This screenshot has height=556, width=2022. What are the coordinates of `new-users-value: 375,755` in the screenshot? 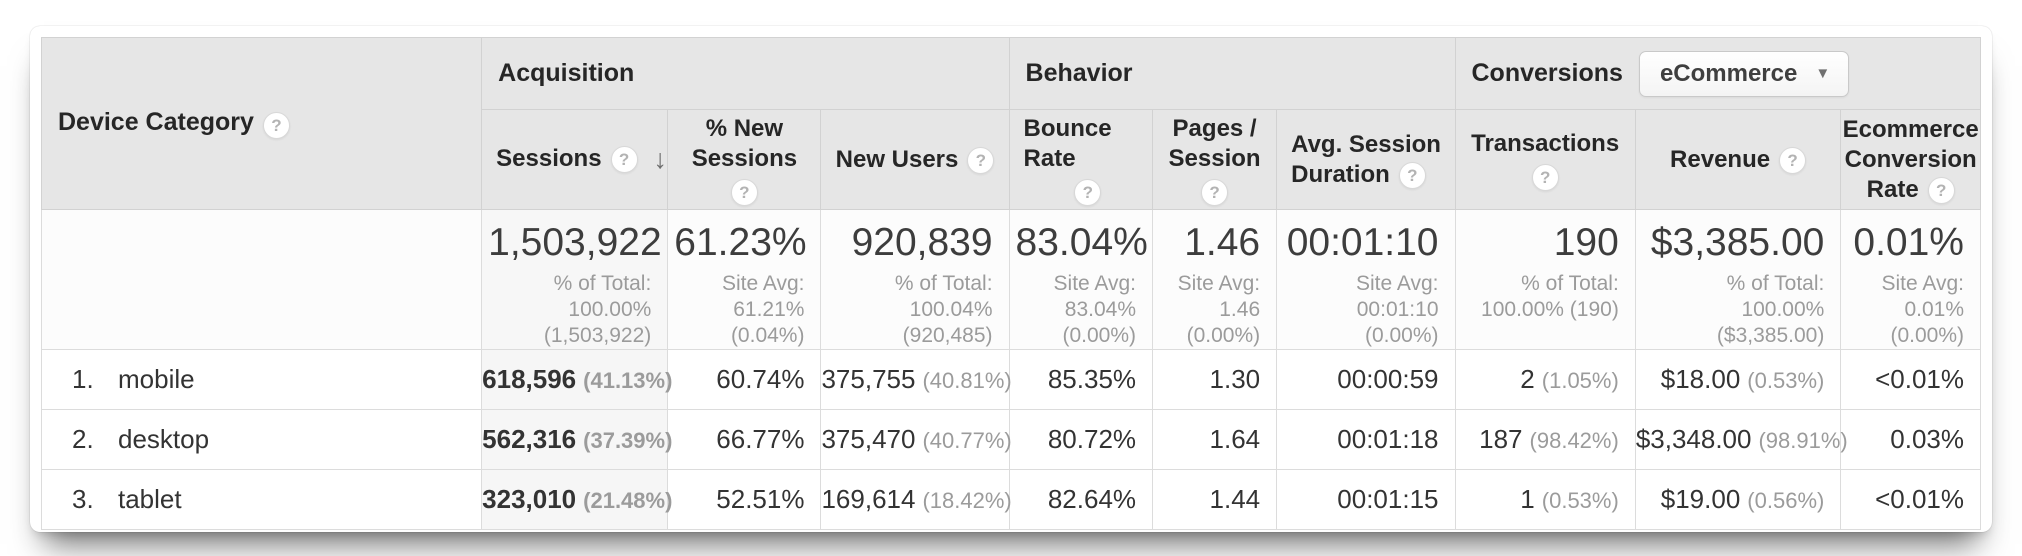 It's located at (868, 378).